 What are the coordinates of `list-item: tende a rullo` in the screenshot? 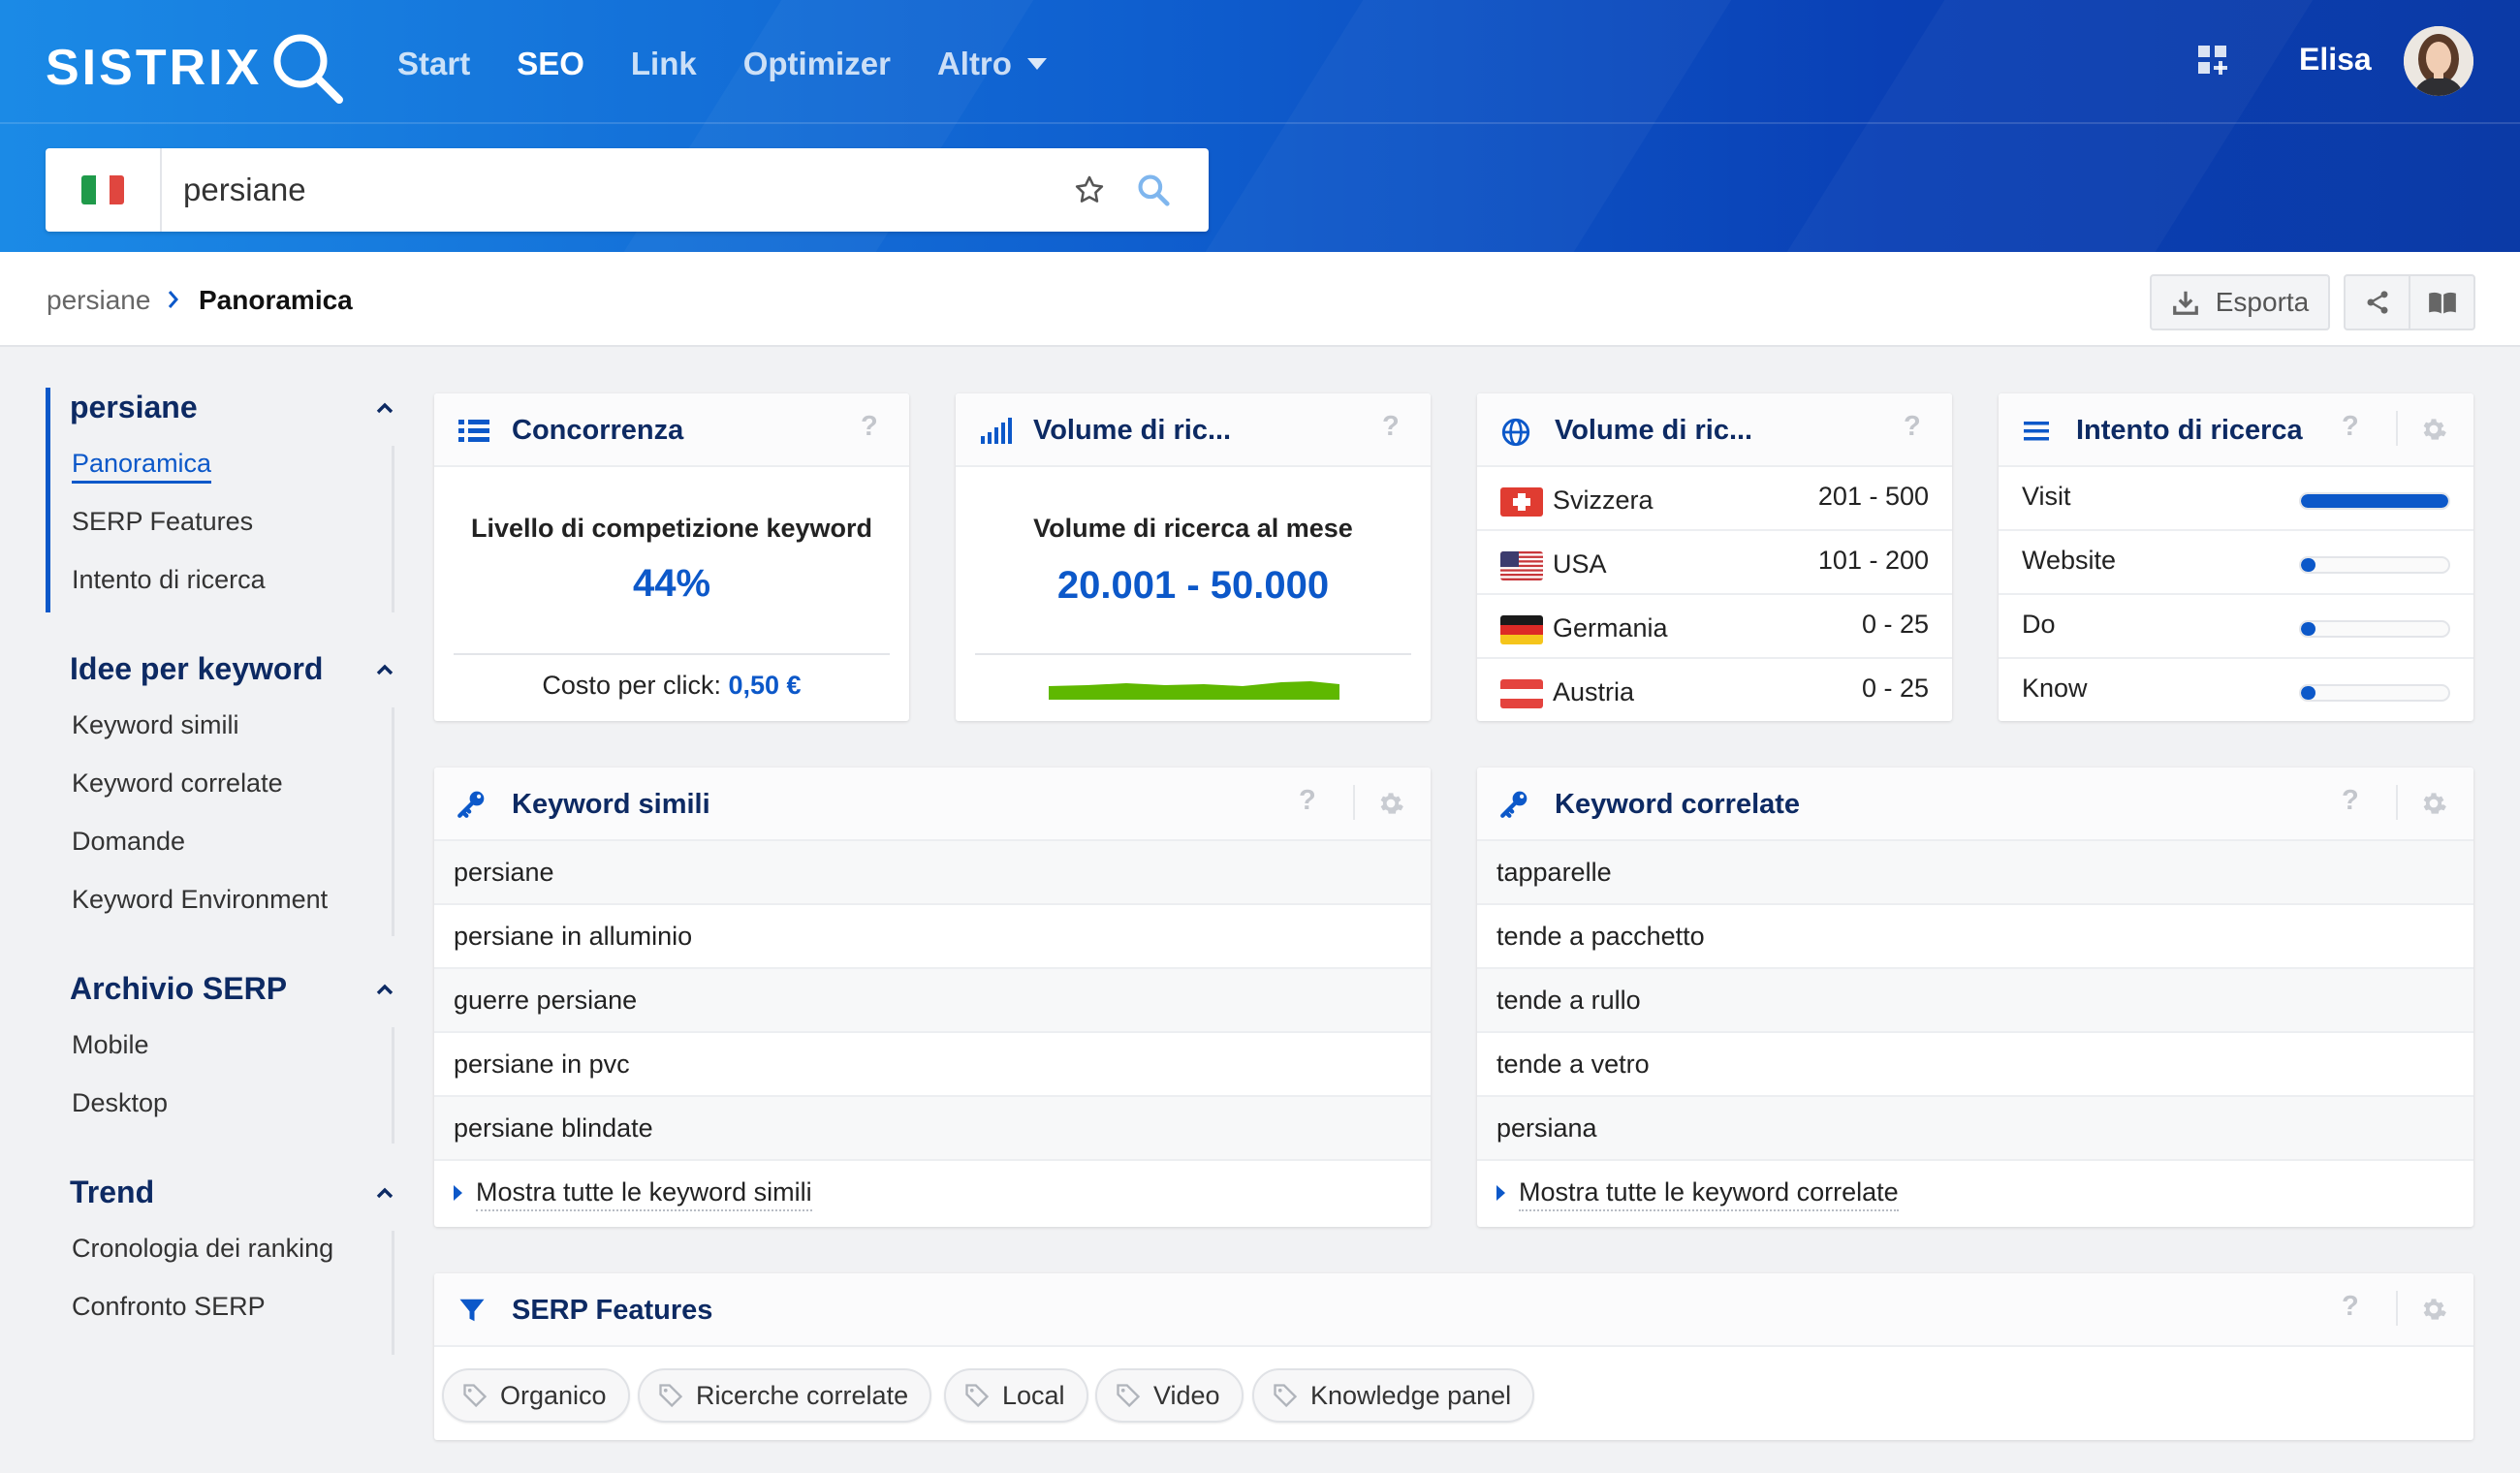 It's located at (1975, 1001).